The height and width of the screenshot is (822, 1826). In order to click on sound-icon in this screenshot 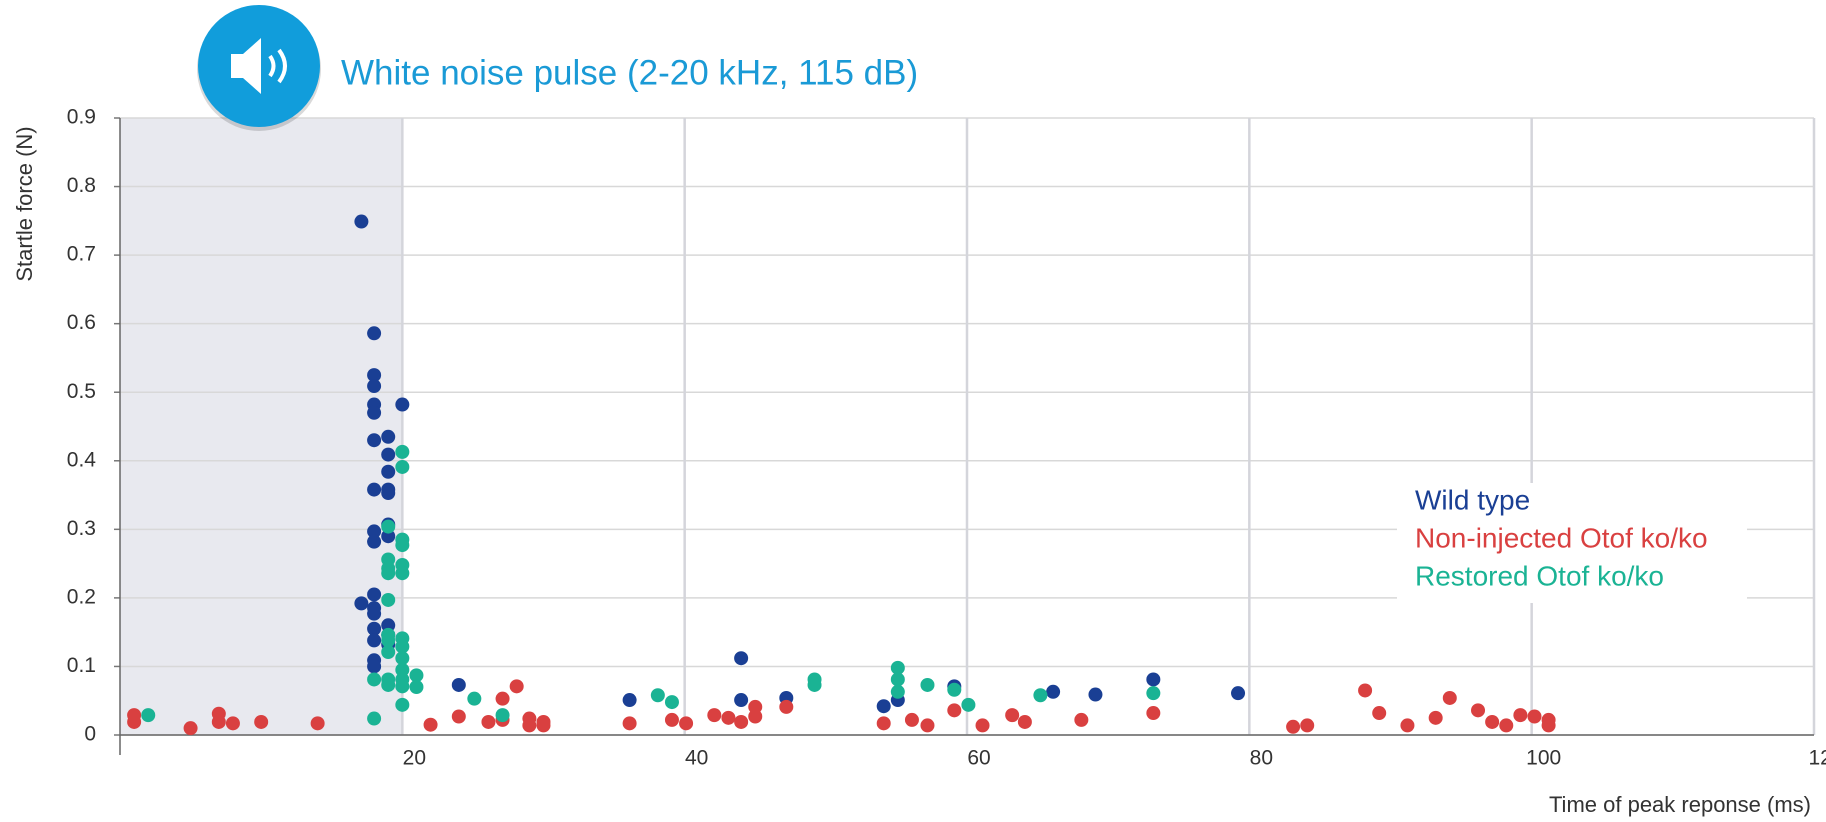, I will do `click(259, 68)`.